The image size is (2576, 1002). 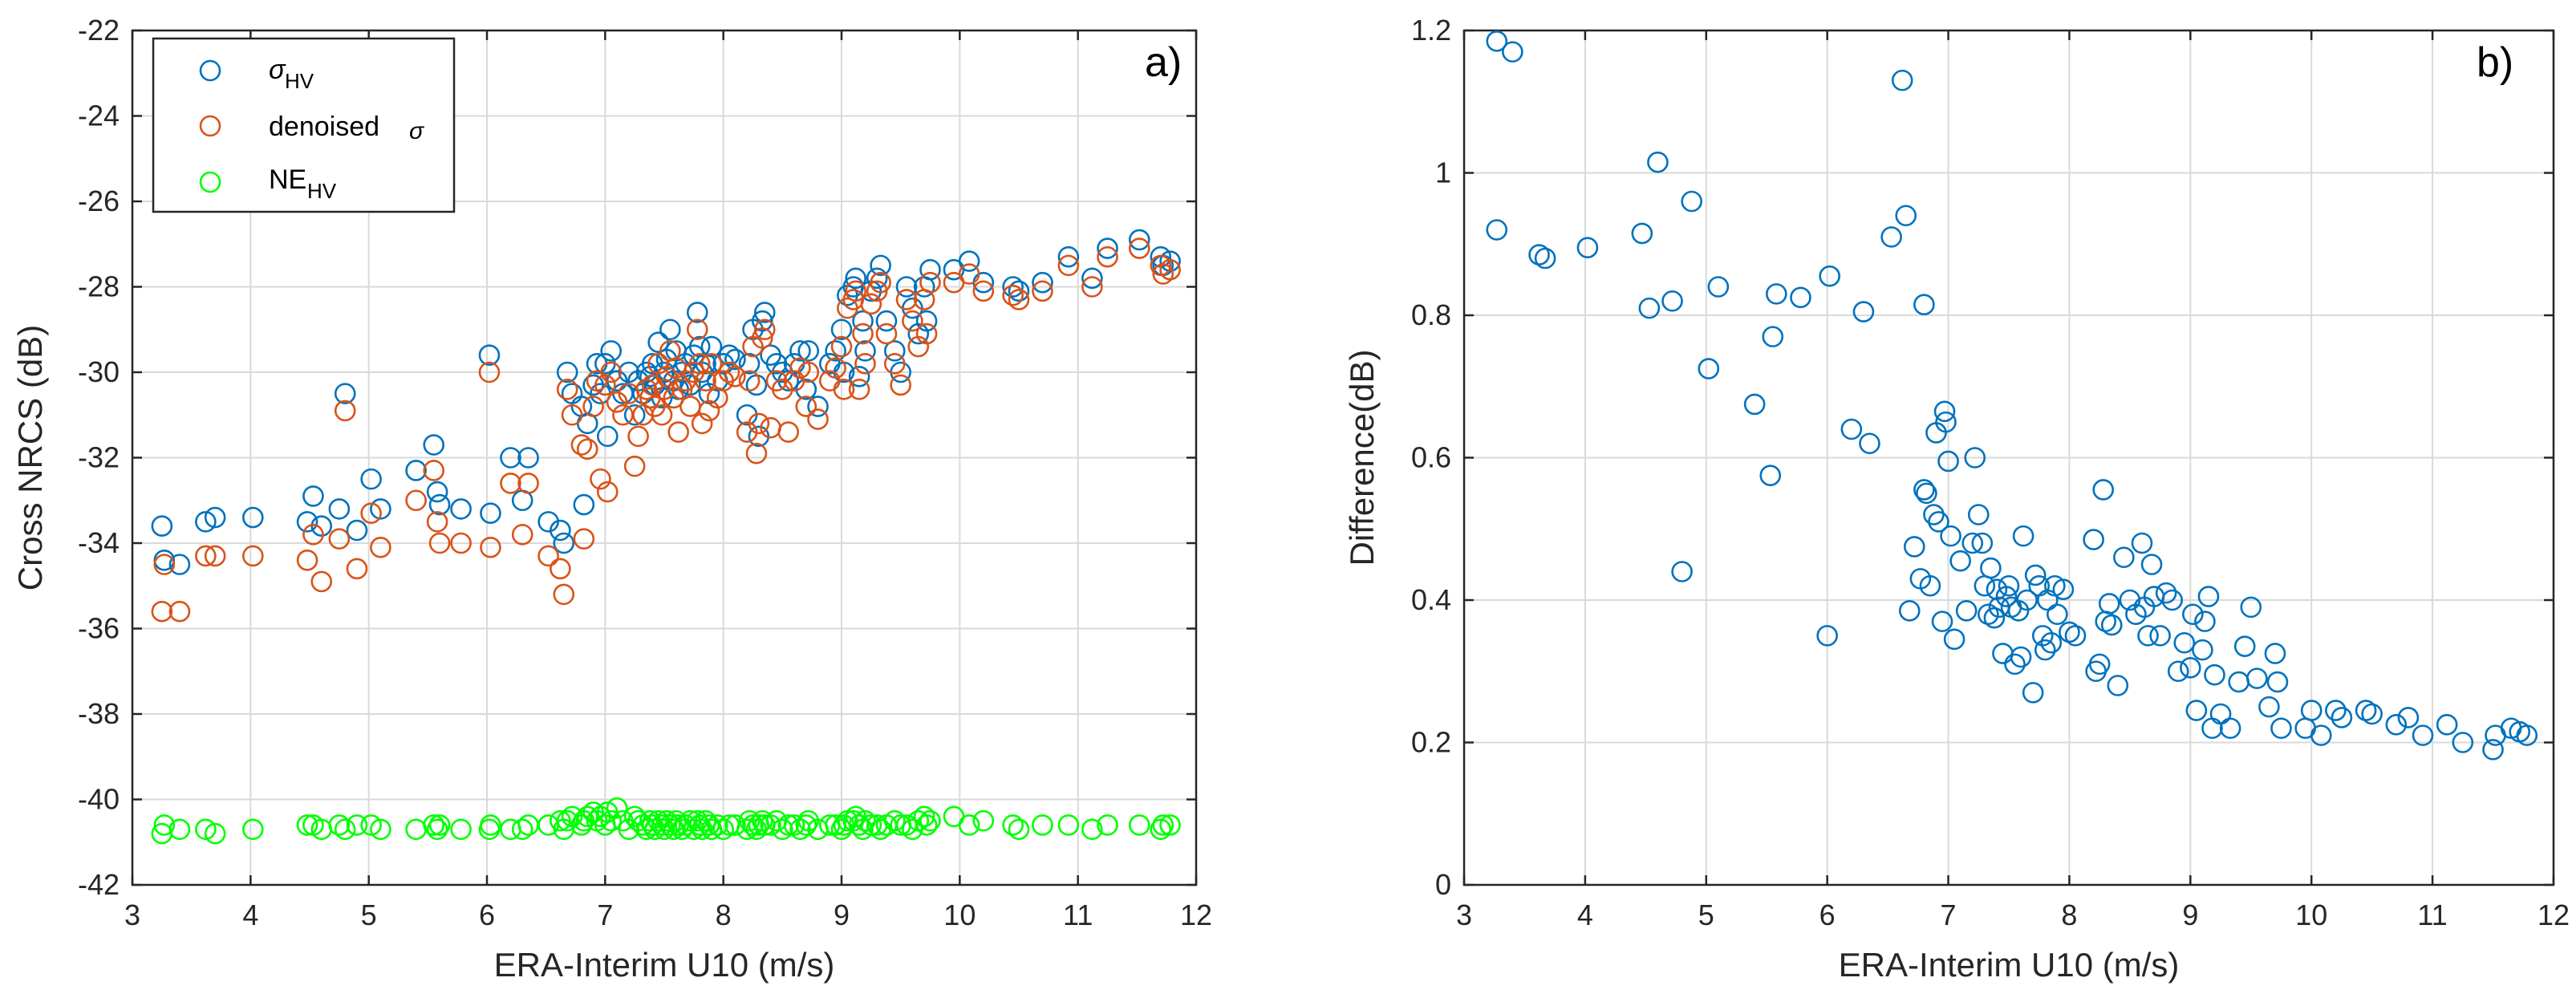 What do you see at coordinates (2432, 915) in the screenshot?
I see `x-tick-label: 11` at bounding box center [2432, 915].